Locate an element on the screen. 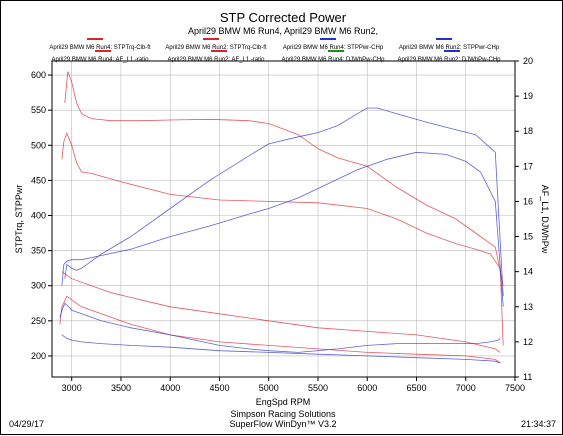 This screenshot has height=436, width=563. left-tick-label: 550 is located at coordinates (38, 110).